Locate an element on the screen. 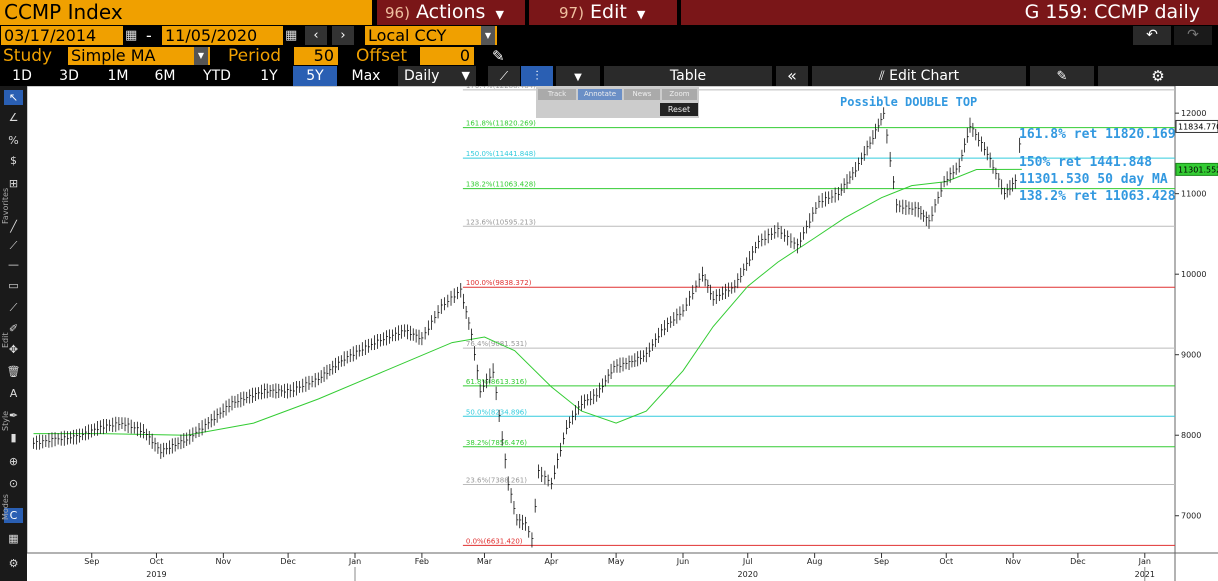 The width and height of the screenshot is (1218, 581). end-date-field: 11/05/2020 is located at coordinates (222, 35).